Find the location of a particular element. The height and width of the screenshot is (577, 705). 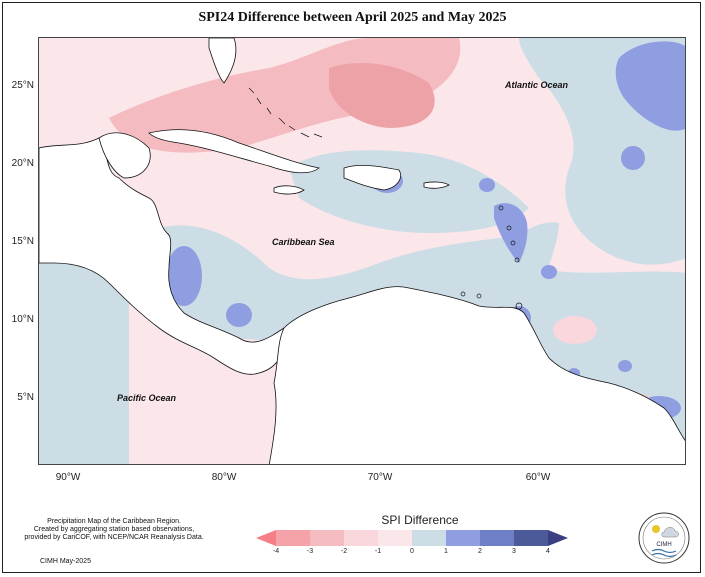

legend-tick-label: -3 is located at coordinates (310, 551).